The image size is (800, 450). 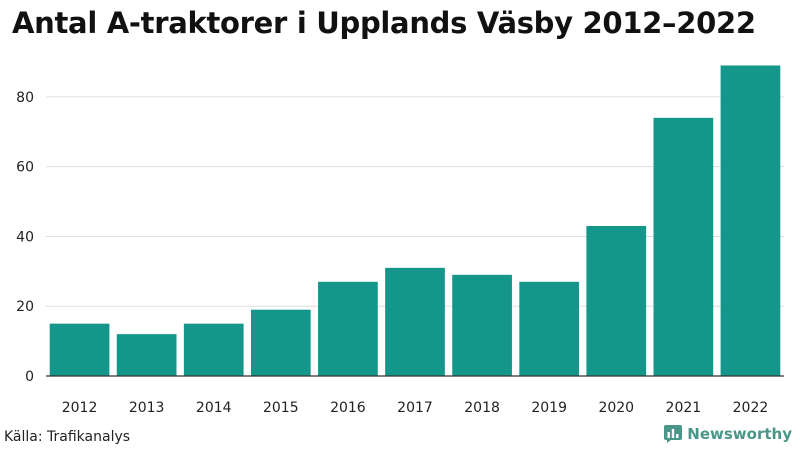 I want to click on x-tick-label: 2015, so click(x=281, y=408).